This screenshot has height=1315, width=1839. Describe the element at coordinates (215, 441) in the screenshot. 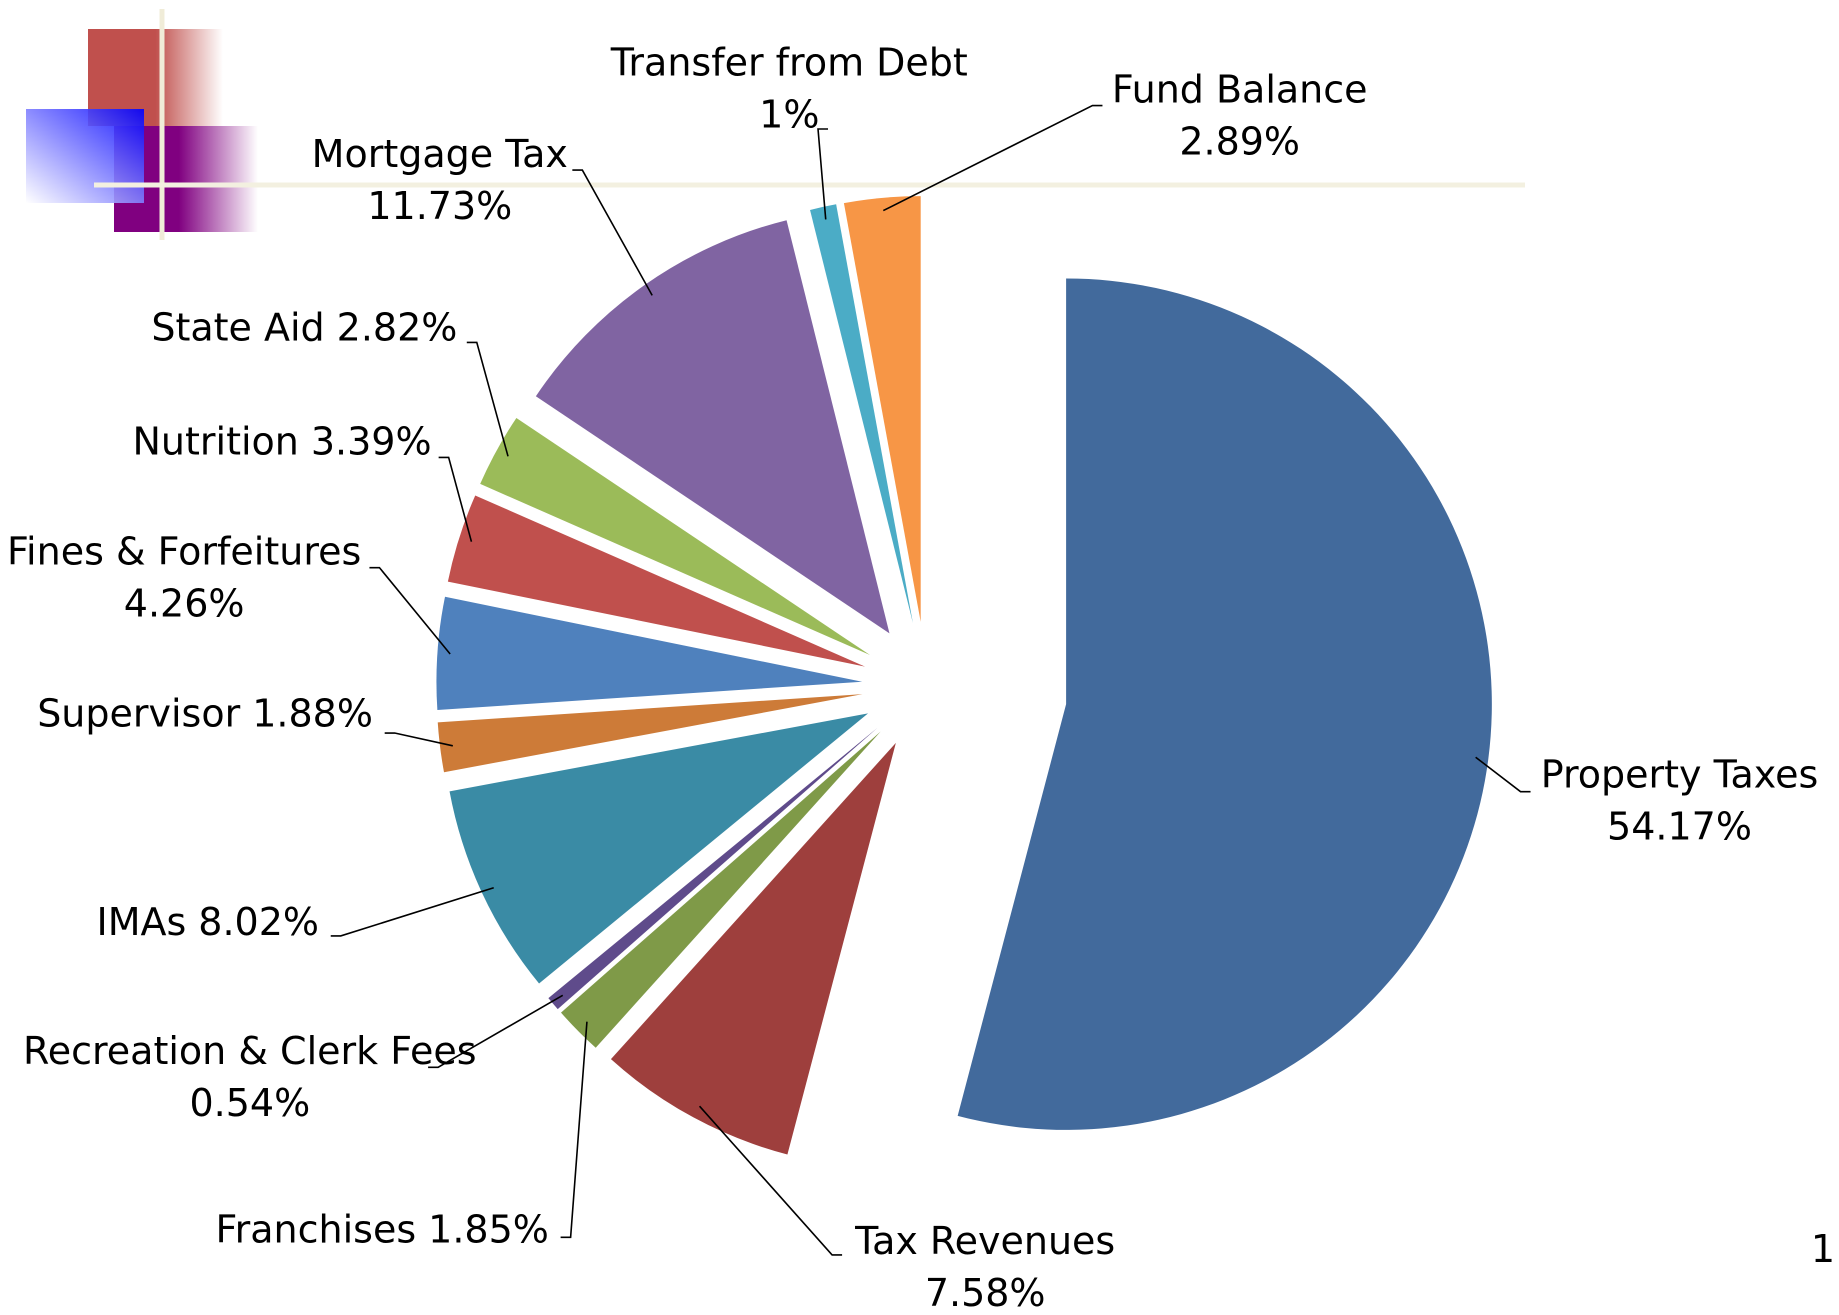

I see `category-label: Nutrition` at that location.